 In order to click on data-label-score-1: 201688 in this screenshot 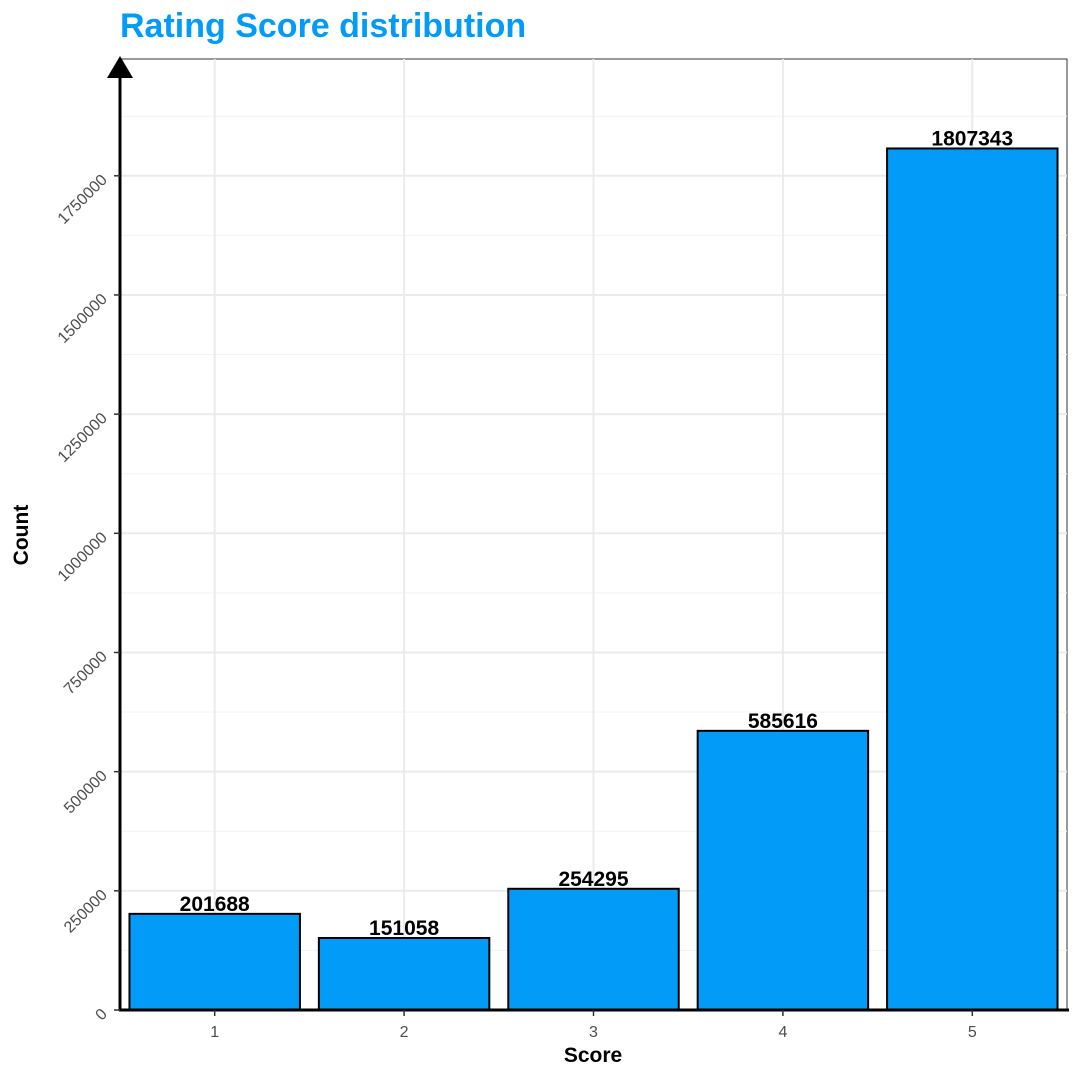, I will do `click(215, 904)`.